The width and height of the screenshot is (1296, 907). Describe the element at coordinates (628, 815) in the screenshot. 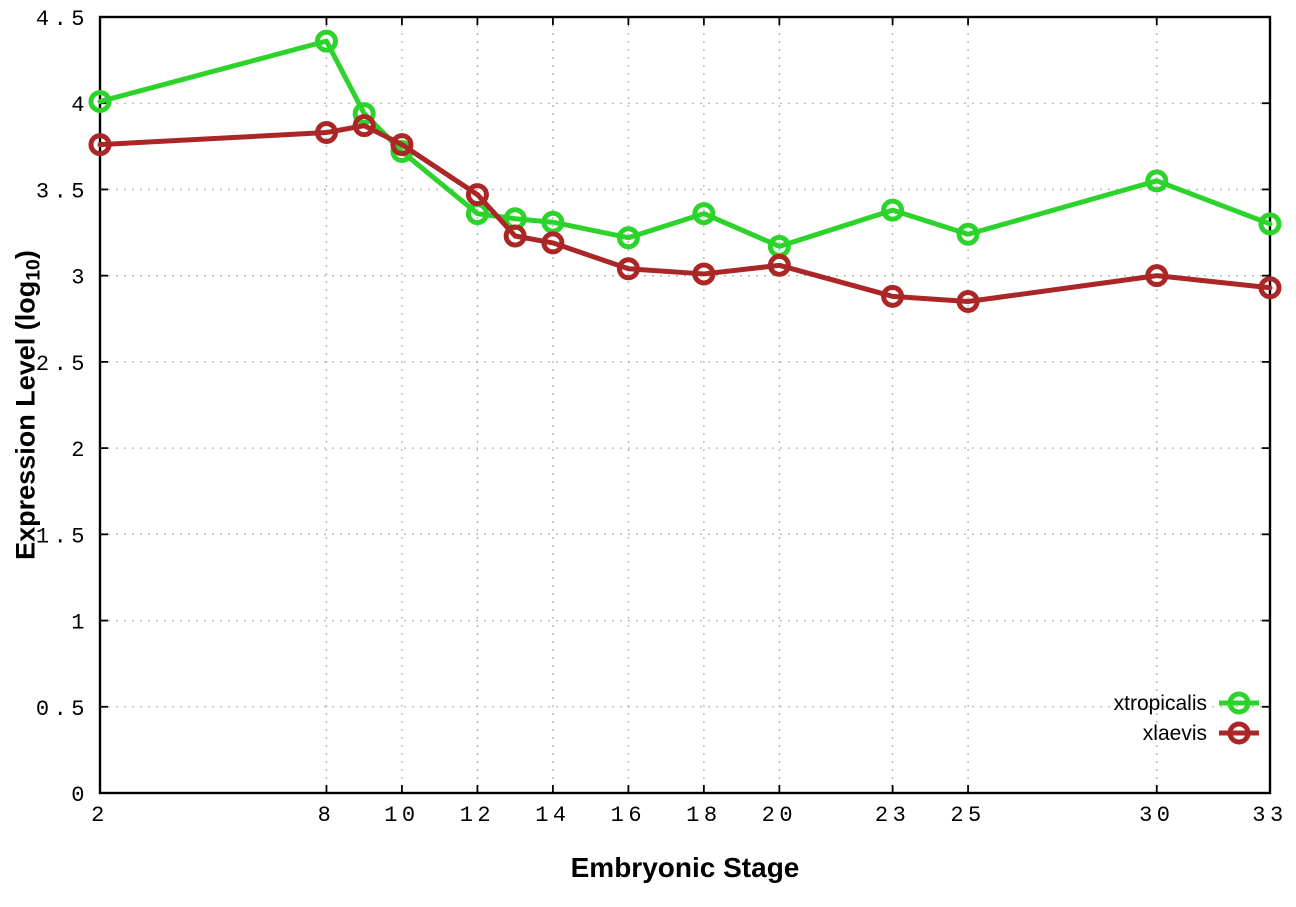

I see `x-tick-label: 16` at that location.